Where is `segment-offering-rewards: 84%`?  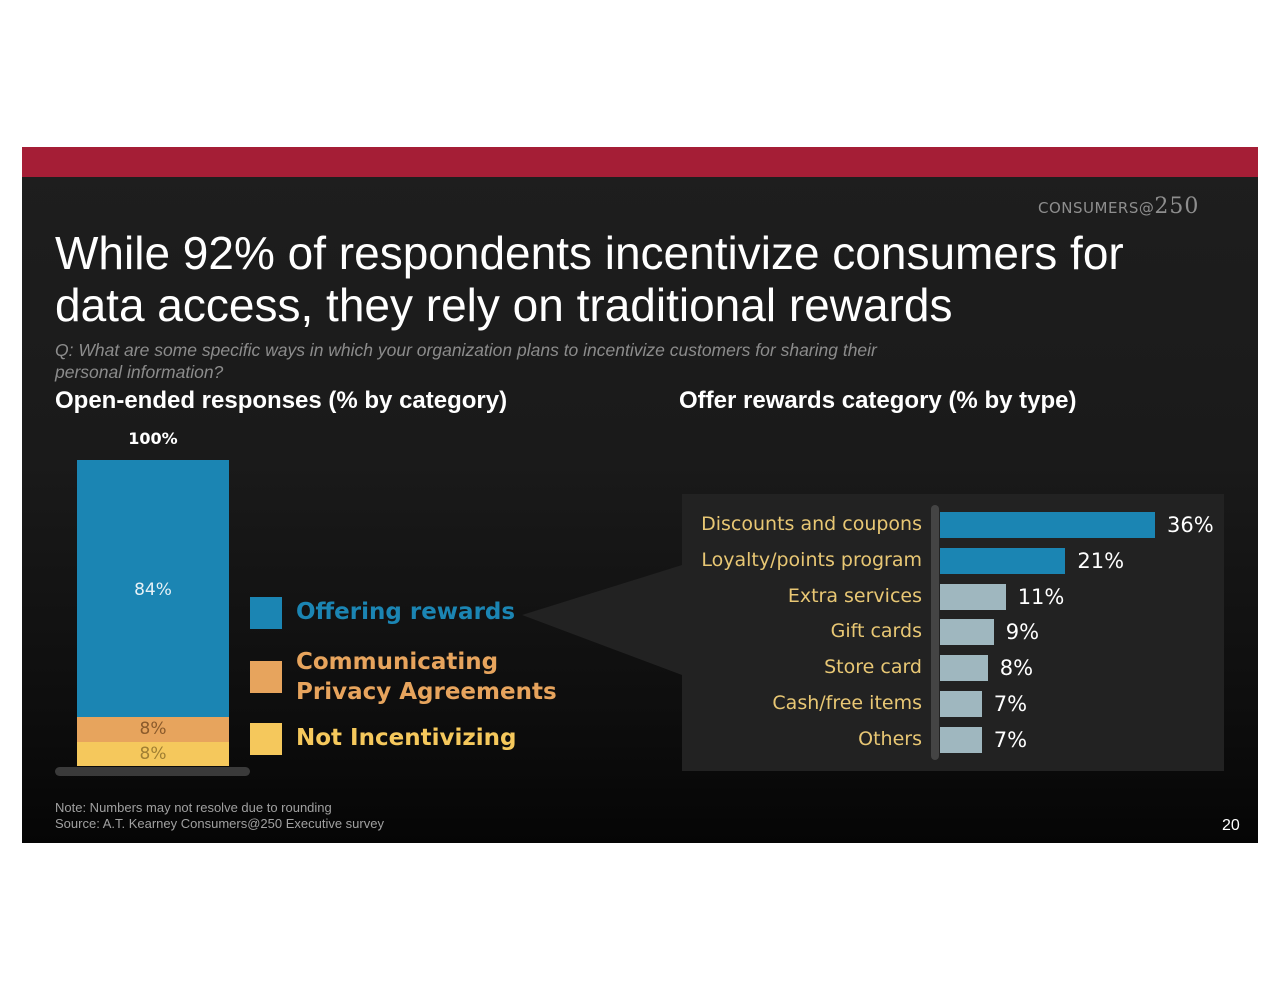 segment-offering-rewards: 84% is located at coordinates (153, 589).